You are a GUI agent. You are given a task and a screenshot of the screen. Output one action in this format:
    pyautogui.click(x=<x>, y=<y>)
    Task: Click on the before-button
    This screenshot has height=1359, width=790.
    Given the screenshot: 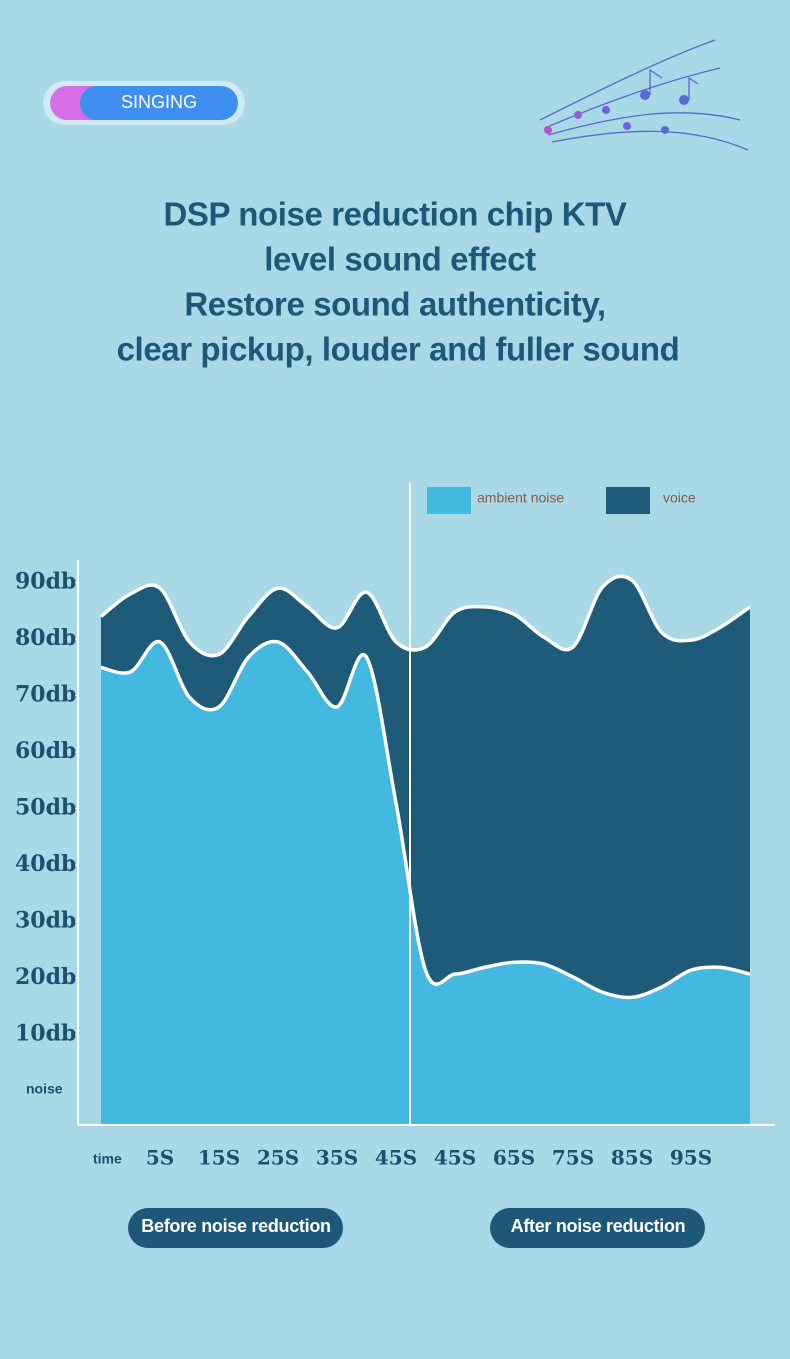 What is the action you would take?
    pyautogui.click(x=235, y=1228)
    